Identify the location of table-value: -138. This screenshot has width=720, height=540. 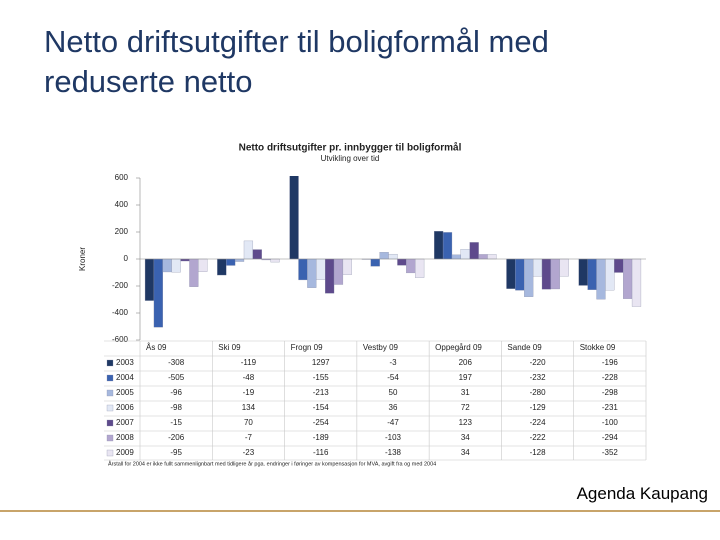
(393, 452).